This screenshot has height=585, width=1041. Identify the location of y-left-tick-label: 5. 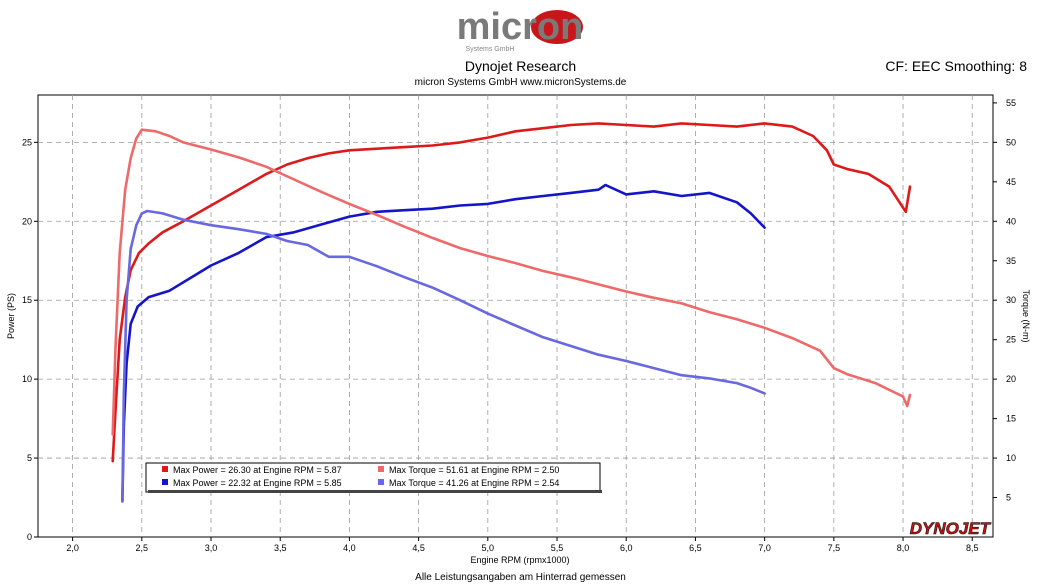
(29, 458).